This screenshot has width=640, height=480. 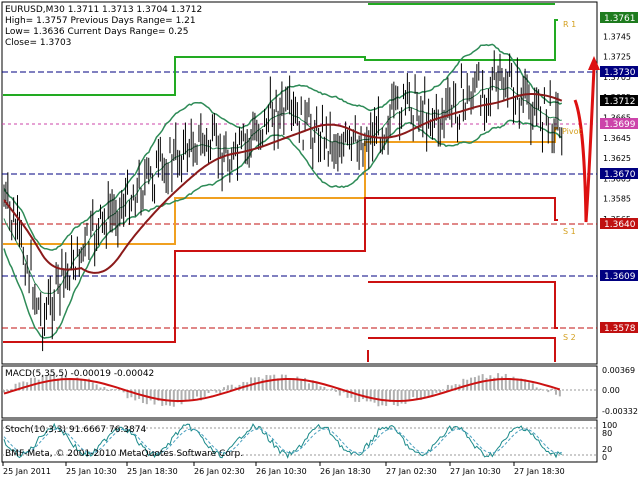 I want to click on price-marker: 1.3699, so click(x=619, y=124).